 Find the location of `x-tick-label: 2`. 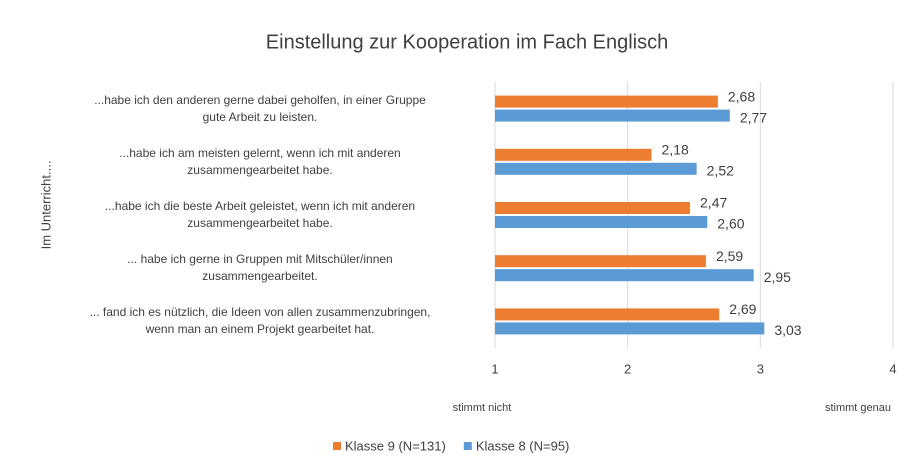

x-tick-label: 2 is located at coordinates (627, 368).